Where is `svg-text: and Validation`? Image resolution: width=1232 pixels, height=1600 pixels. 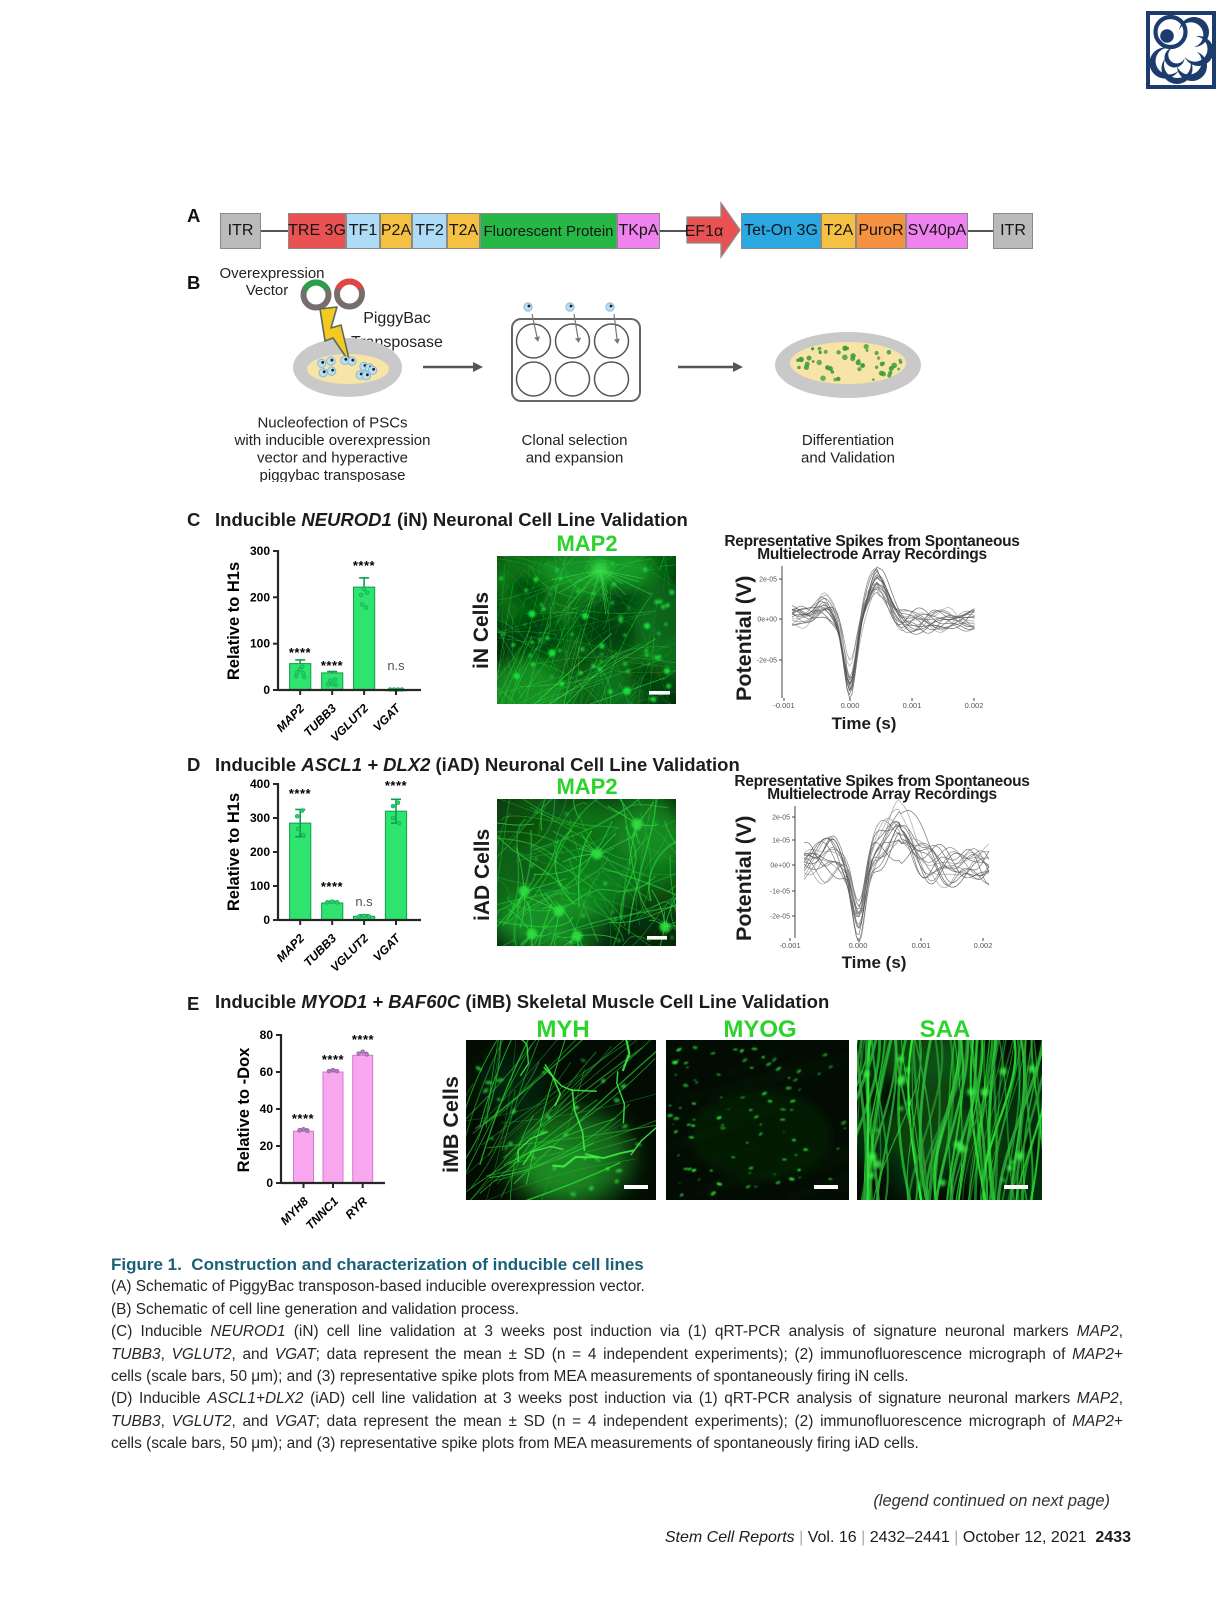 svg-text: and Validation is located at coordinates (848, 457).